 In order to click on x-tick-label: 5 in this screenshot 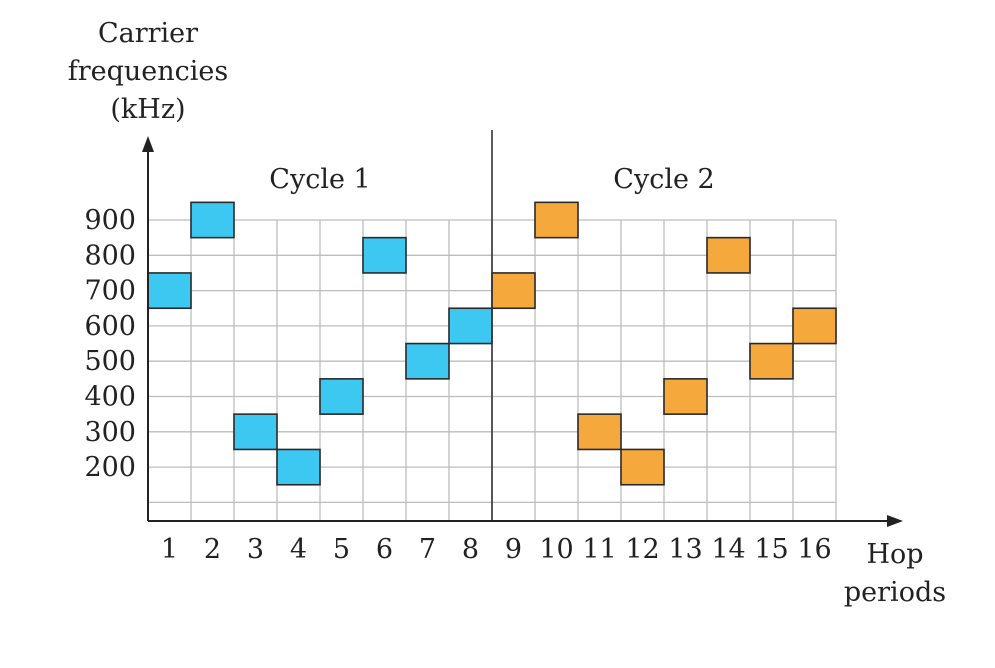, I will do `click(341, 549)`.